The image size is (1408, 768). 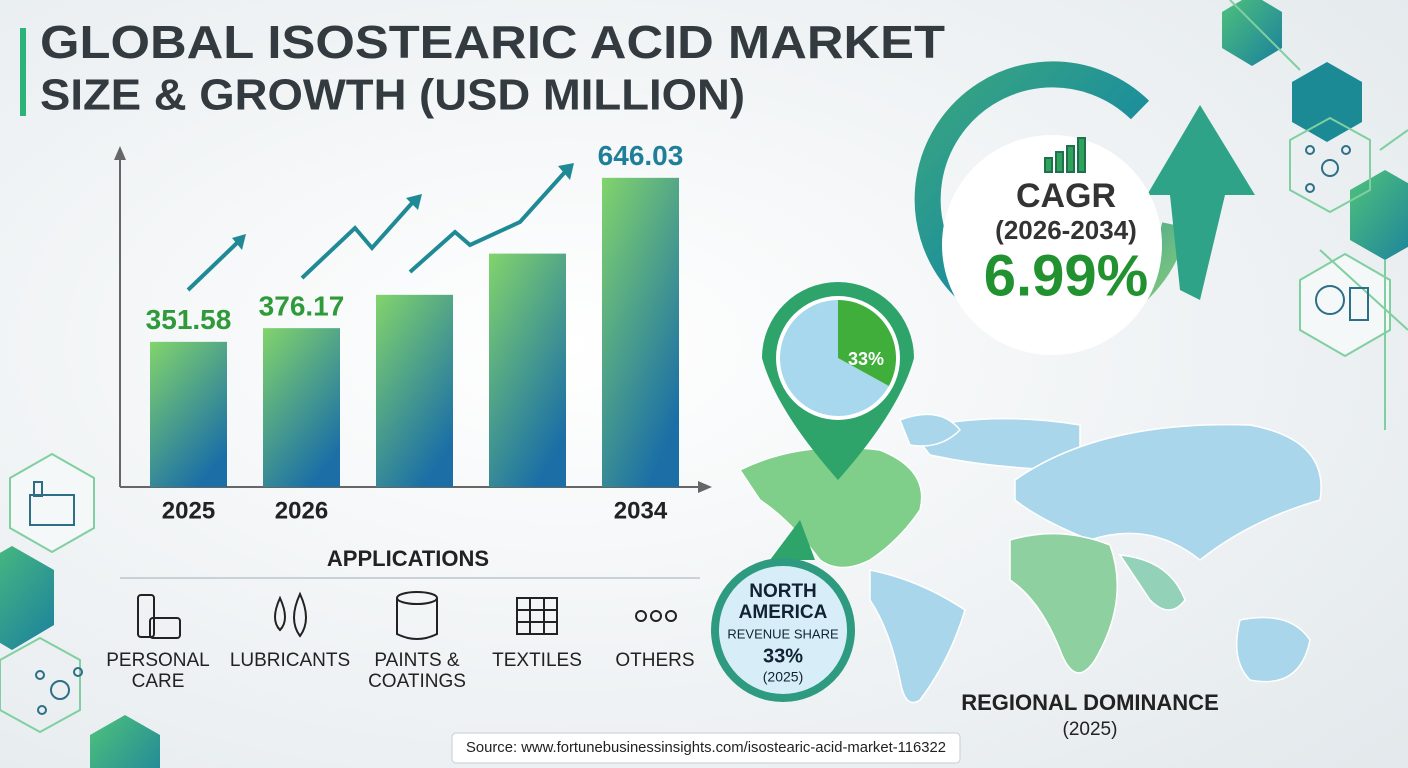 I want to click on application-label: TEXTILES, so click(x=537, y=660).